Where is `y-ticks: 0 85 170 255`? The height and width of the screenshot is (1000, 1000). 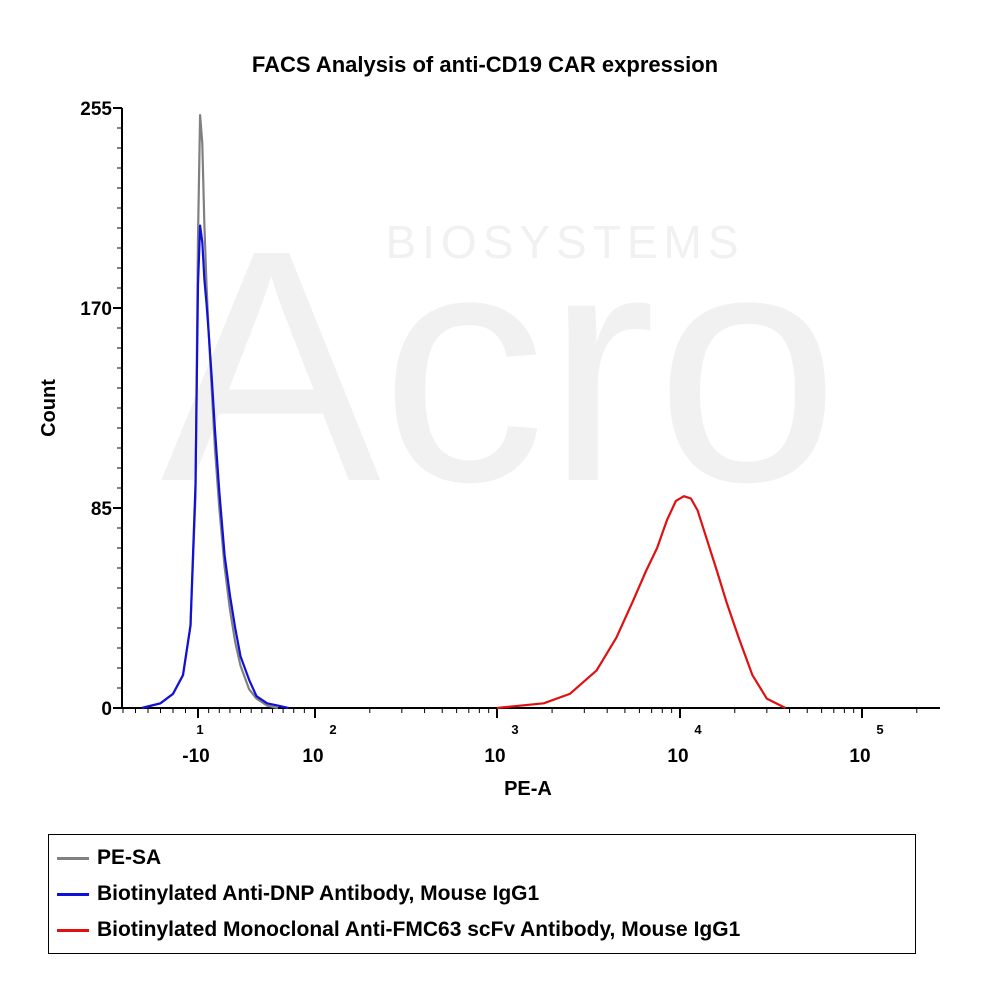
y-ticks: 0 85 170 255 is located at coordinates (101, 409).